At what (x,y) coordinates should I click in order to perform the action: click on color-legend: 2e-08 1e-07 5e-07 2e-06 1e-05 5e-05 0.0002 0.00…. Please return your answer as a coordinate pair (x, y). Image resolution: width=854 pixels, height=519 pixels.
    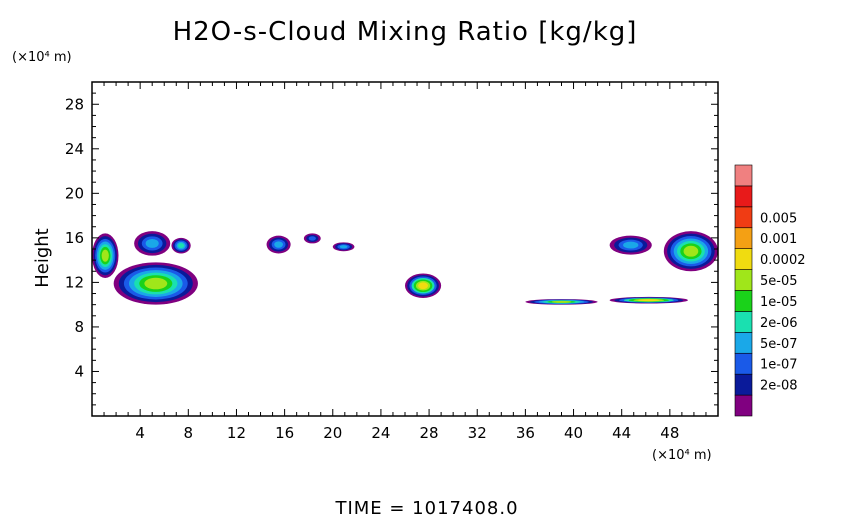
    Looking at the image, I should click on (770, 290).